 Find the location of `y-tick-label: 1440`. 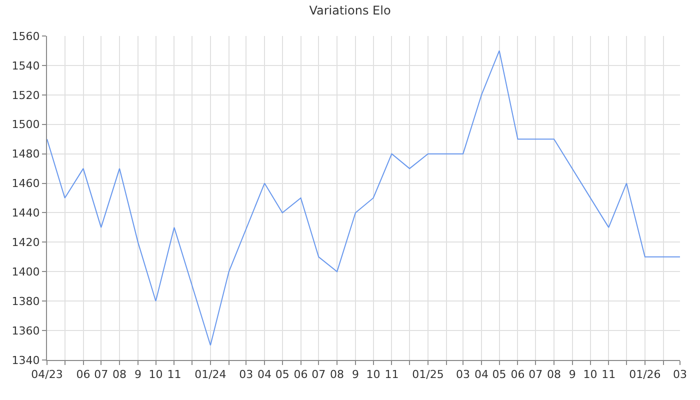

y-tick-label: 1440 is located at coordinates (26, 213).